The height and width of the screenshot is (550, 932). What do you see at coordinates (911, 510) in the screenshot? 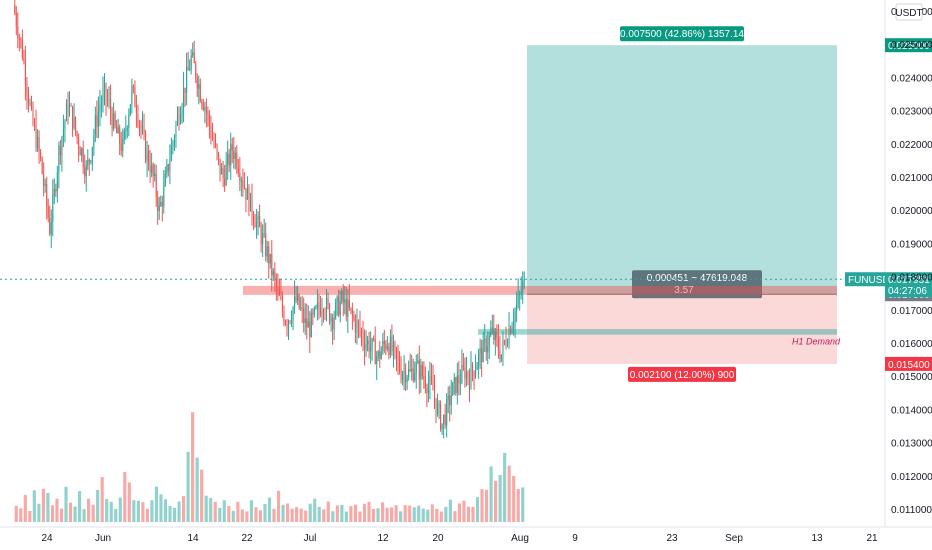
I see `y-tick-label: 0.011000` at bounding box center [911, 510].